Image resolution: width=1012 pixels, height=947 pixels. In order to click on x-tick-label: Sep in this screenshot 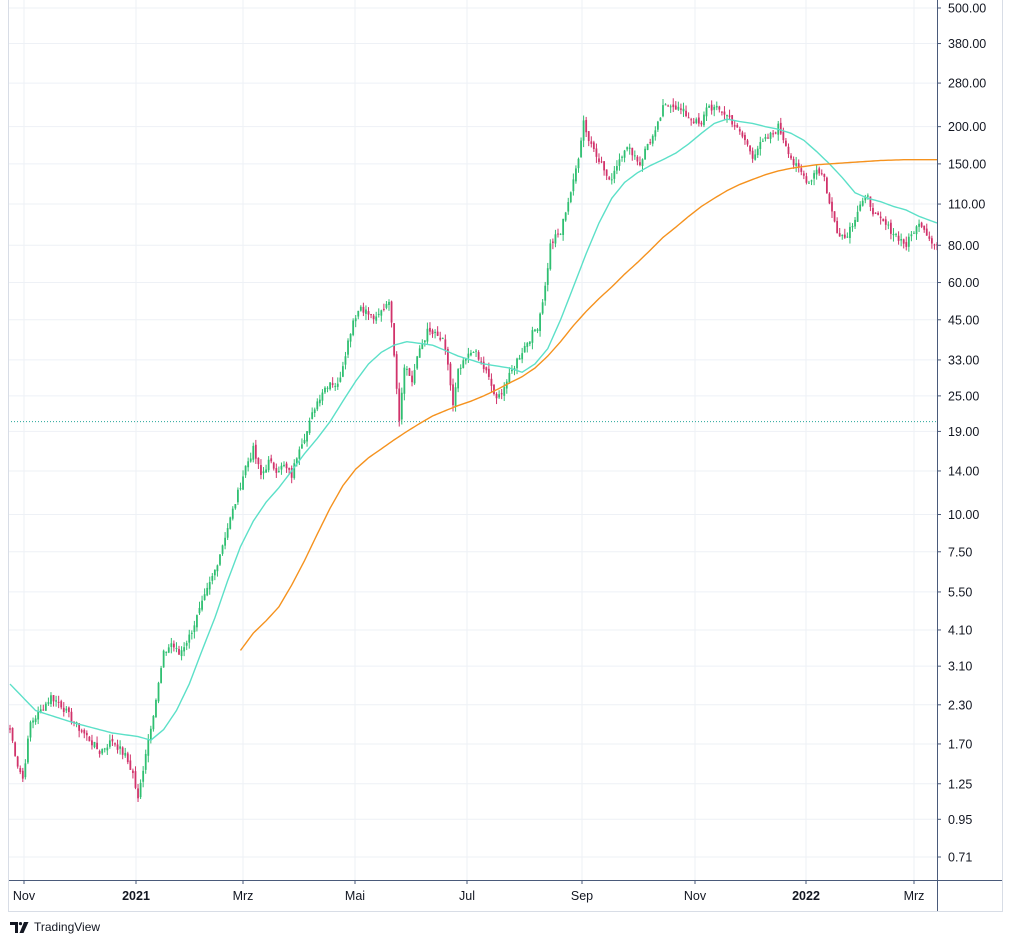, I will do `click(582, 896)`.